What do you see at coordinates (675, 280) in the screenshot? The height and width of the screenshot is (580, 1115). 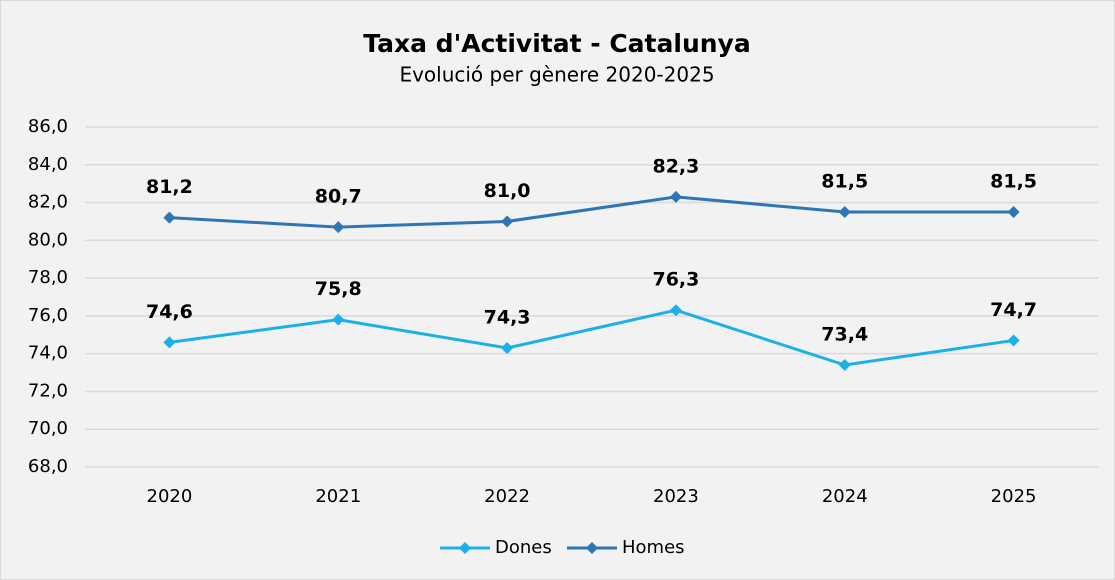 I see `data-label: 76,3` at bounding box center [675, 280].